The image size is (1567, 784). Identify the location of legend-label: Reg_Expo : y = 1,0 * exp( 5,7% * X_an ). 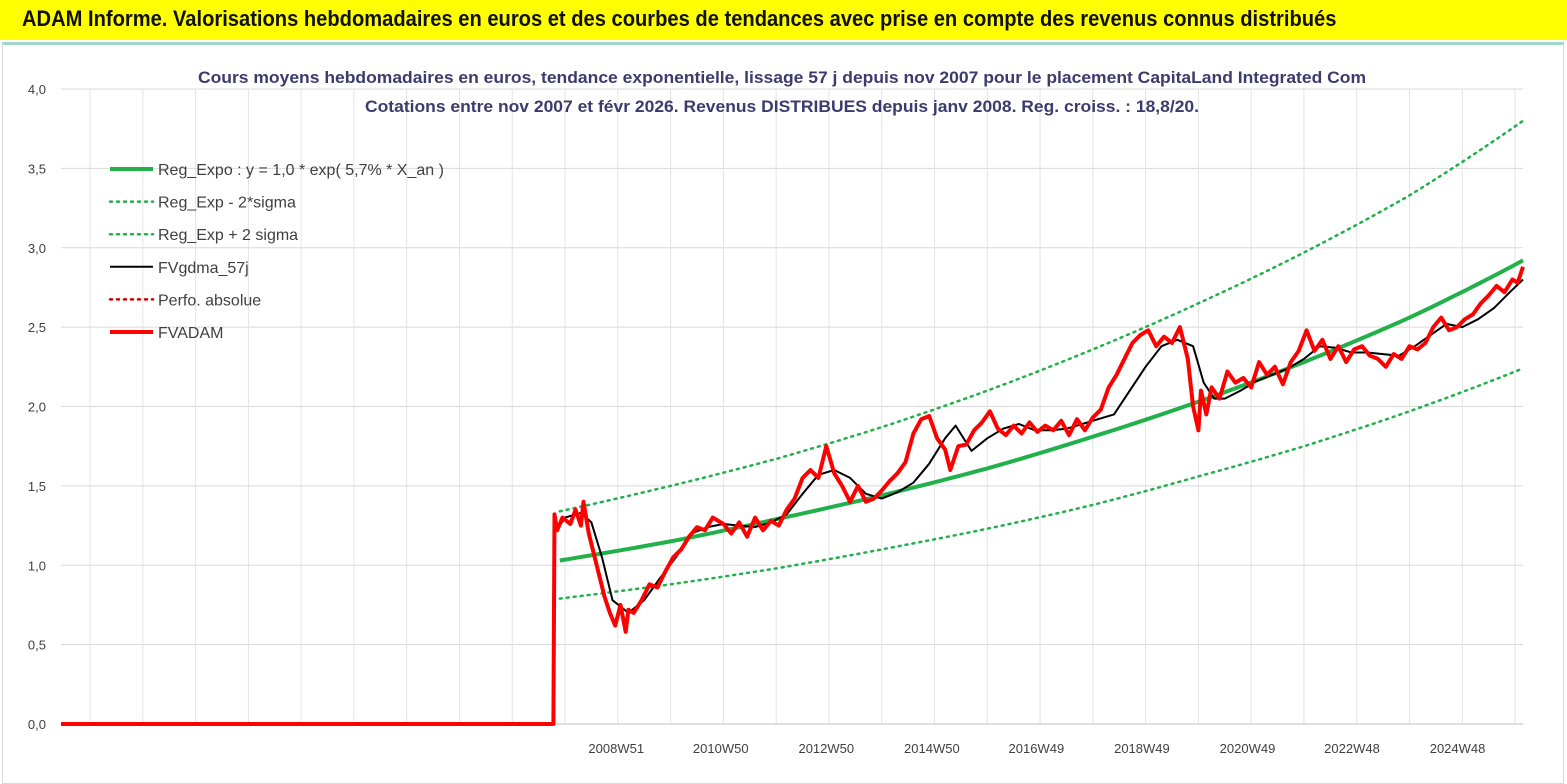
(301, 170).